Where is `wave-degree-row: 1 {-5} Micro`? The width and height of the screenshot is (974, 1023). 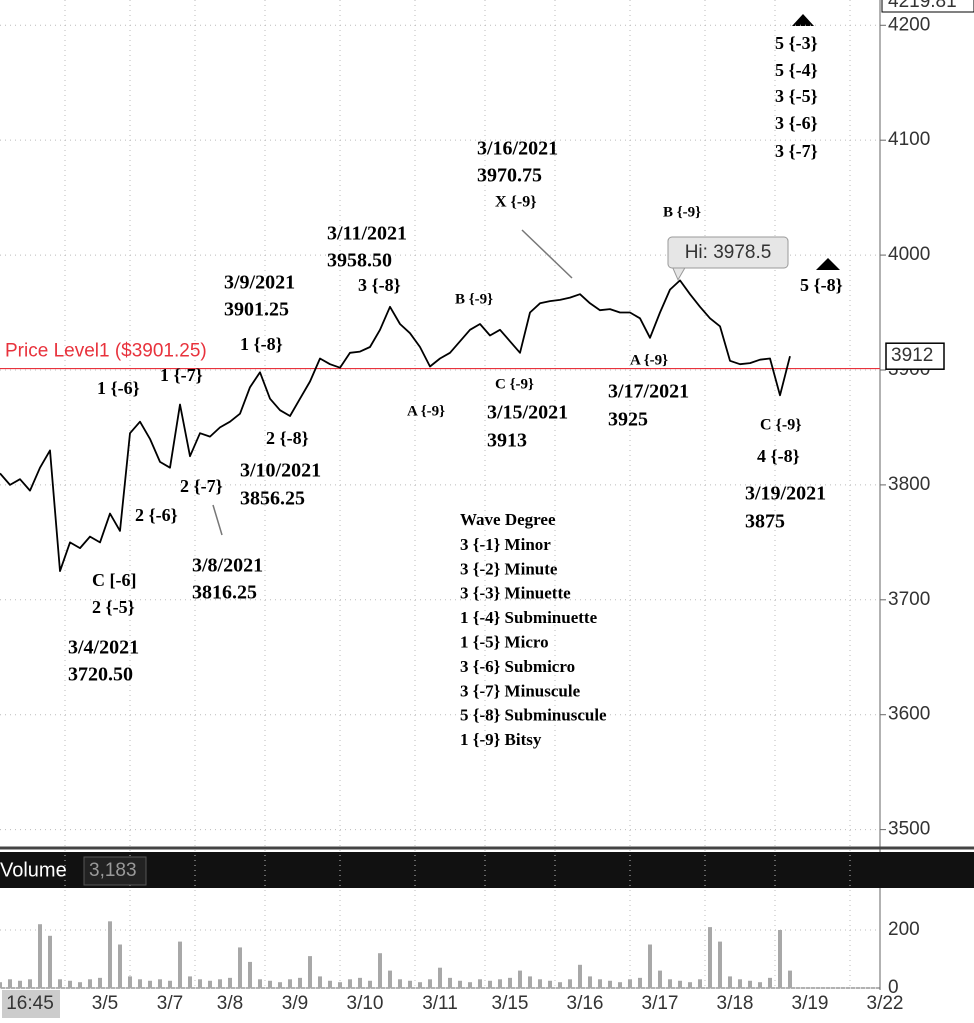
wave-degree-row: 1 {-5} Micro is located at coordinates (504, 642).